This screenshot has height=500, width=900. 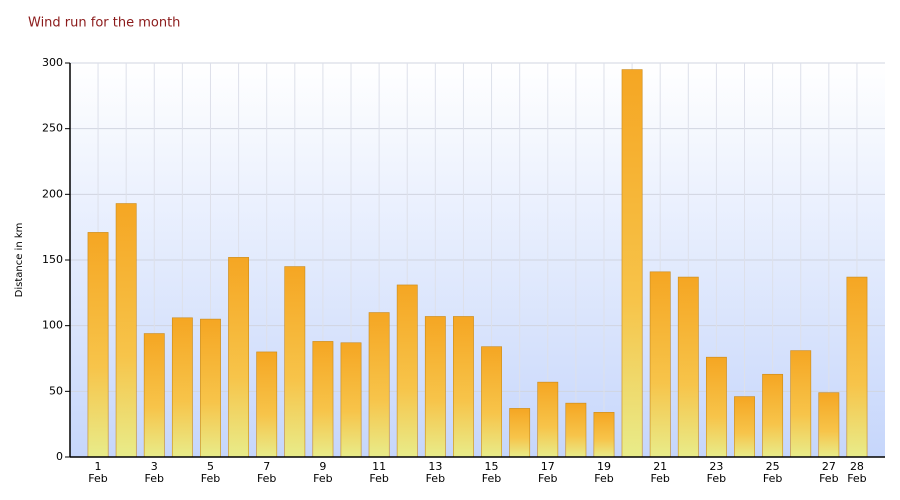 What do you see at coordinates (772, 472) in the screenshot?
I see `x-tick-label: 25 Feb` at bounding box center [772, 472].